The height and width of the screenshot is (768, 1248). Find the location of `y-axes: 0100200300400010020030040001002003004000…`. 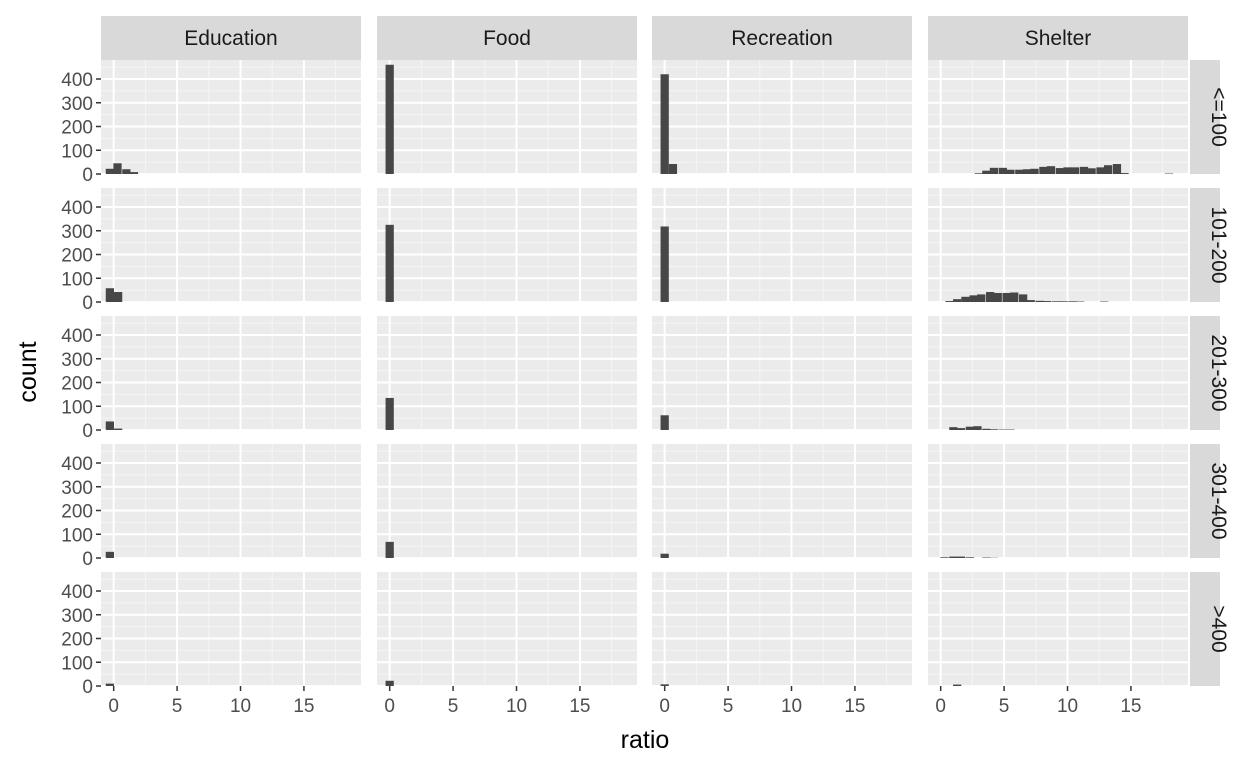

y-axes: 0100200300400010020030040001002003004000… is located at coordinates (81, 384).